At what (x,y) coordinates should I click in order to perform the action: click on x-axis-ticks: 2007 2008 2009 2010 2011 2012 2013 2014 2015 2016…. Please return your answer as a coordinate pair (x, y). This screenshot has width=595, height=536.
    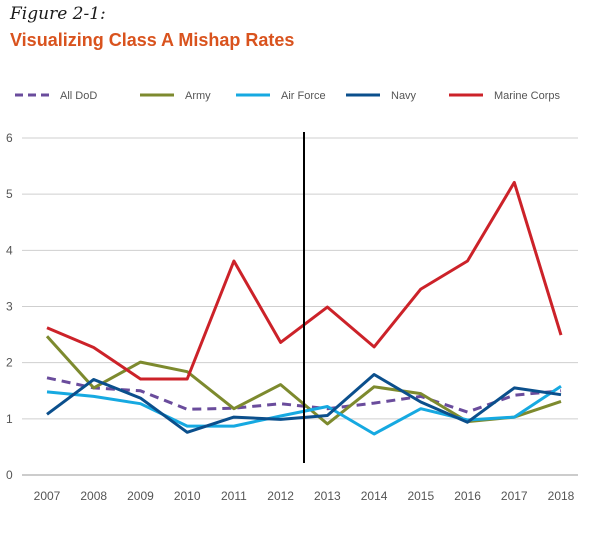
    Looking at the image, I should click on (304, 496).